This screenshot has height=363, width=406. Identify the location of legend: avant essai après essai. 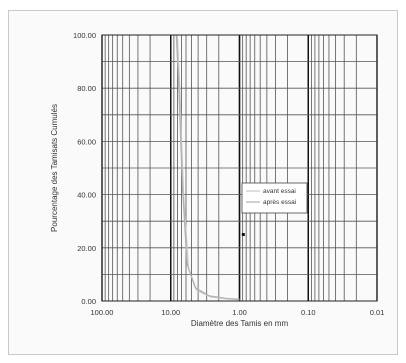
(274, 198).